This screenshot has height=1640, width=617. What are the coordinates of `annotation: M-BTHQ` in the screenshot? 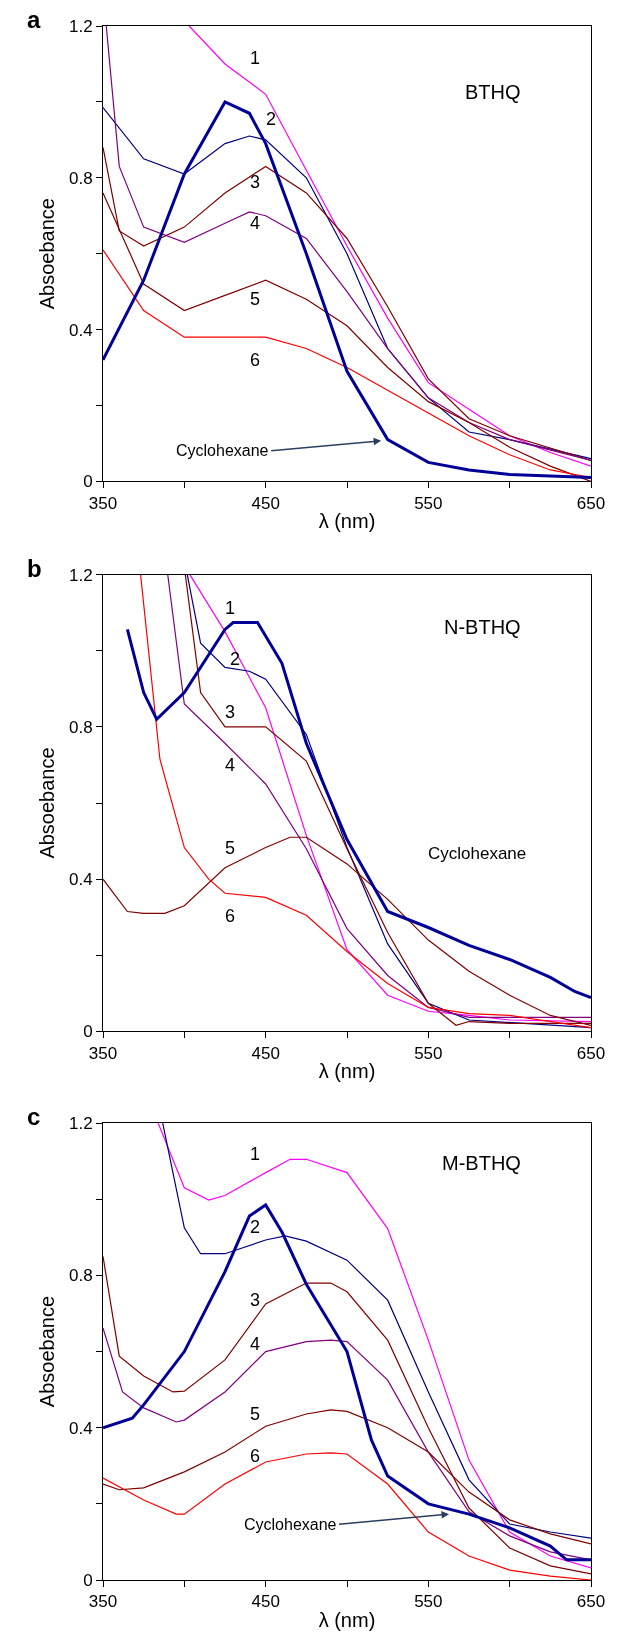 It's located at (481, 1163).